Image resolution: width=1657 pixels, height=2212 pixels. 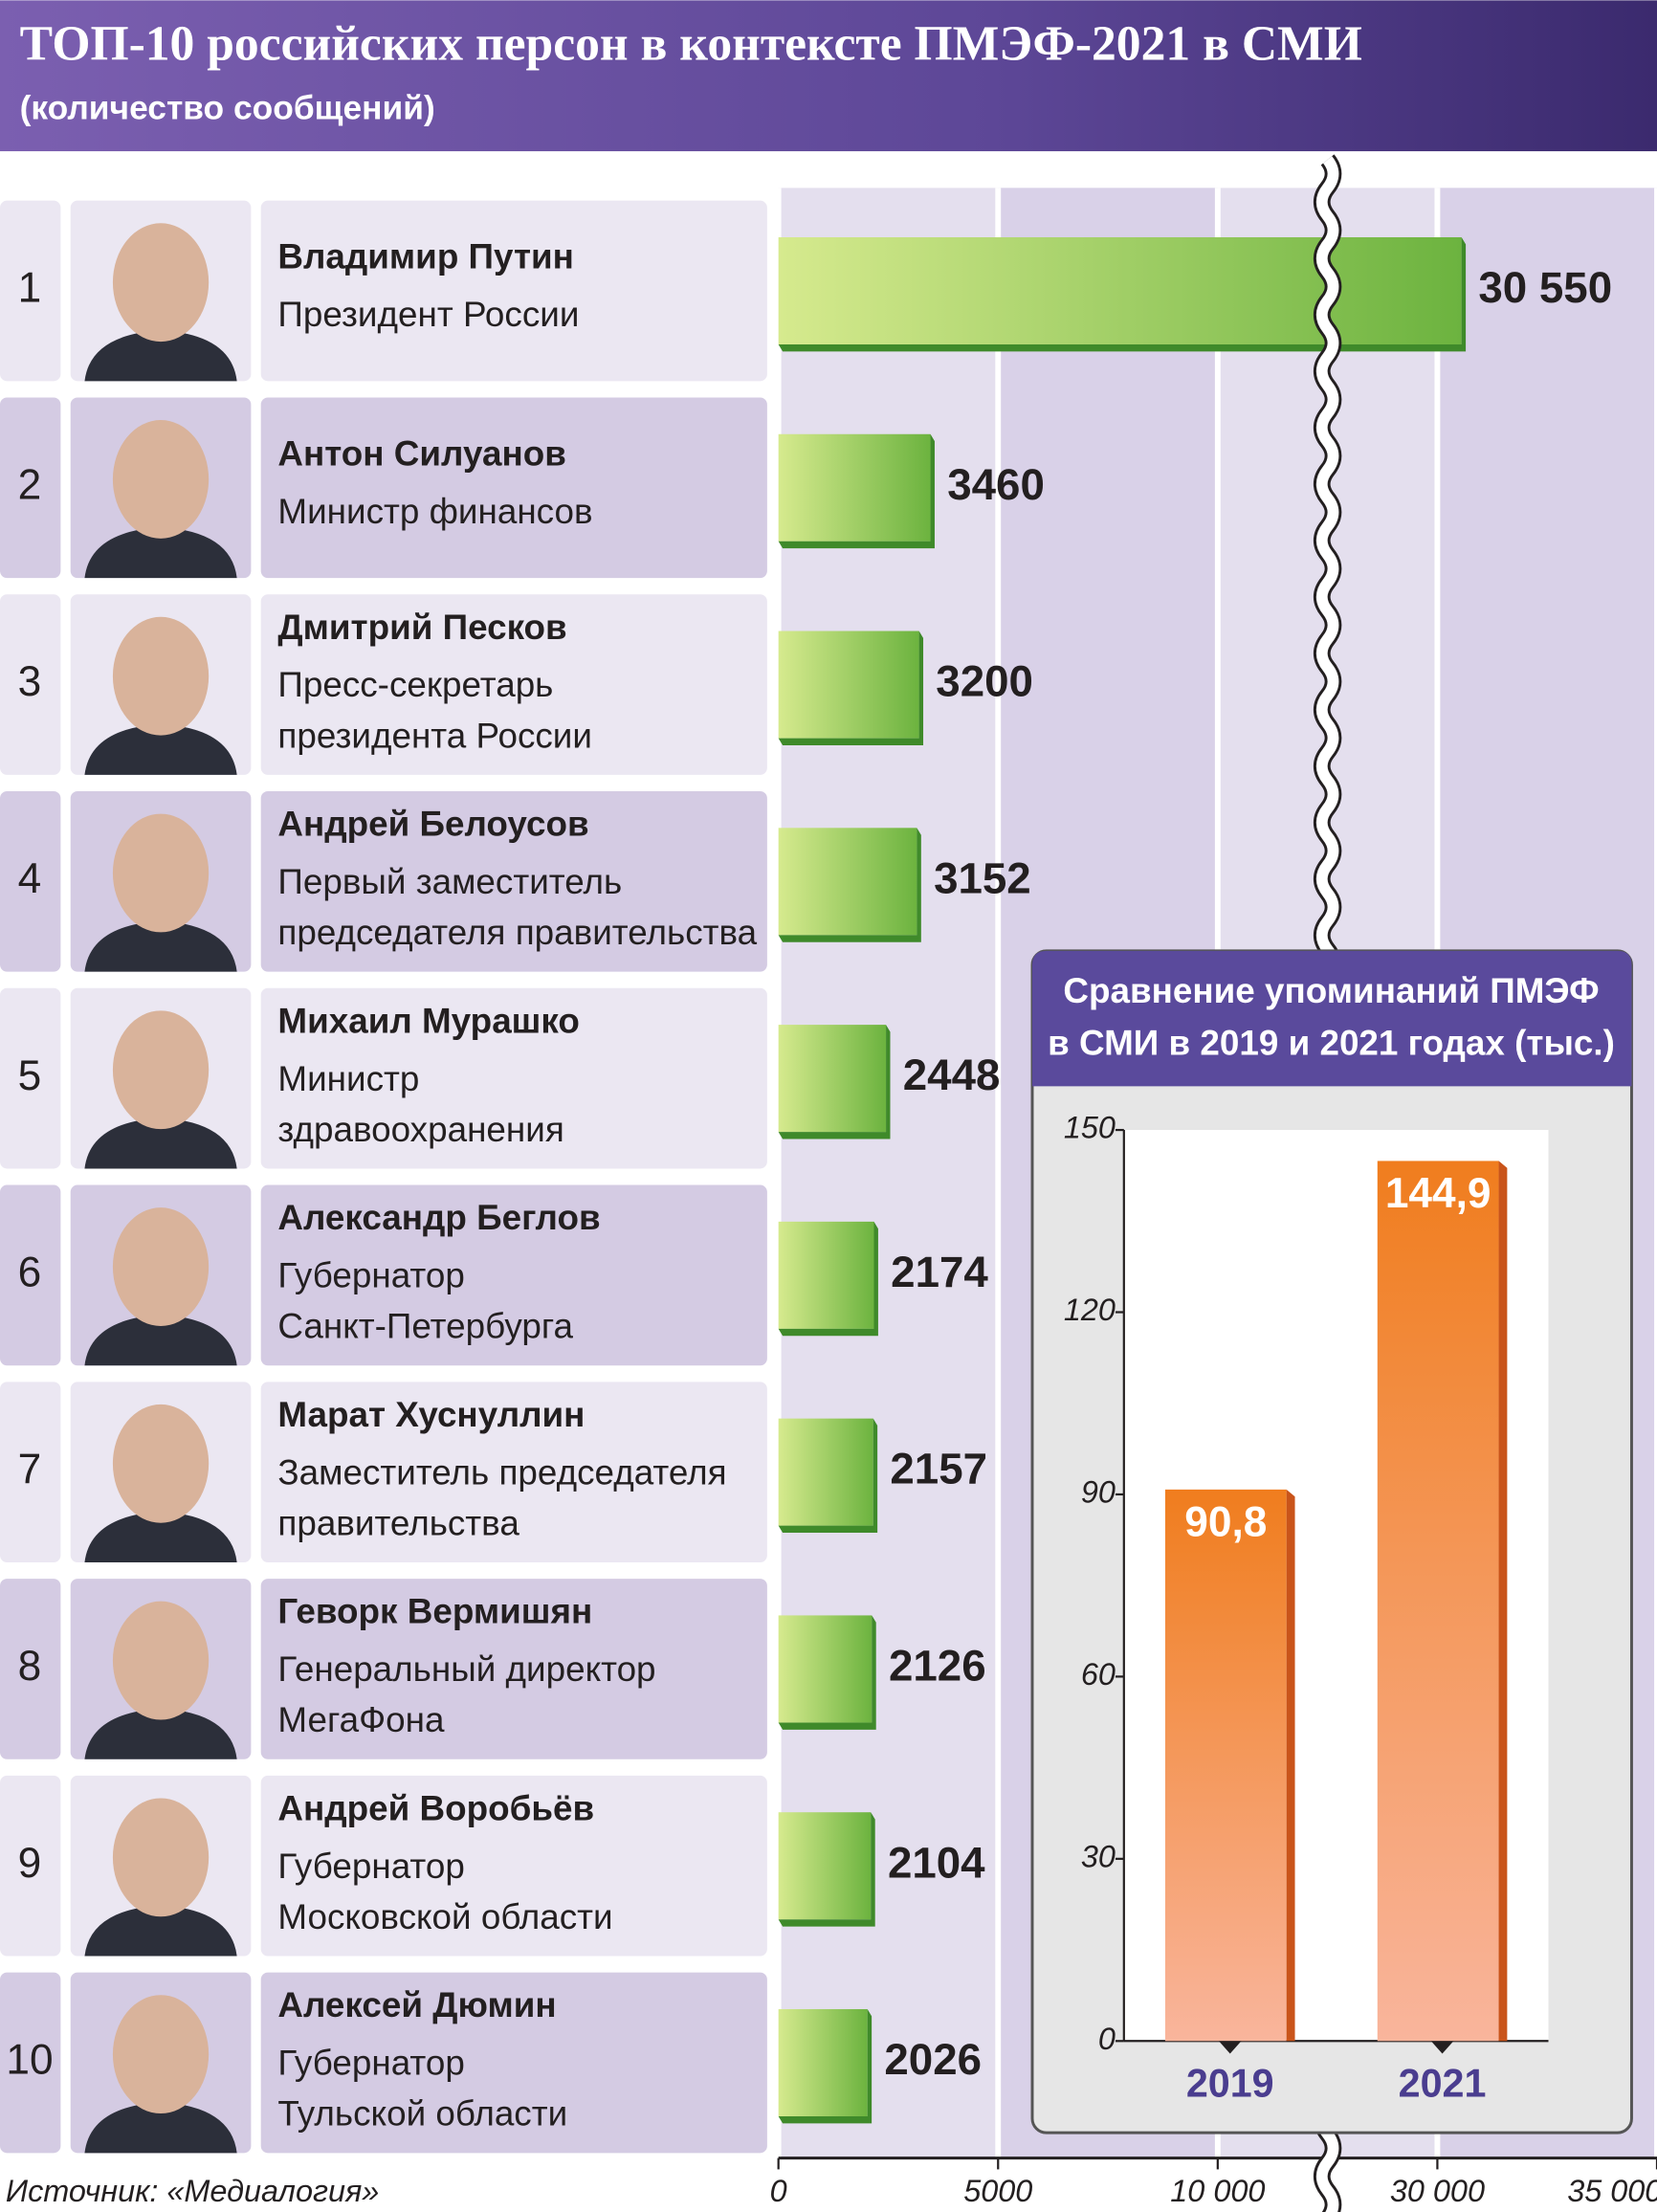 What do you see at coordinates (425, 1326) in the screenshot?
I see `person-role: Санкт-Петербурга` at bounding box center [425, 1326].